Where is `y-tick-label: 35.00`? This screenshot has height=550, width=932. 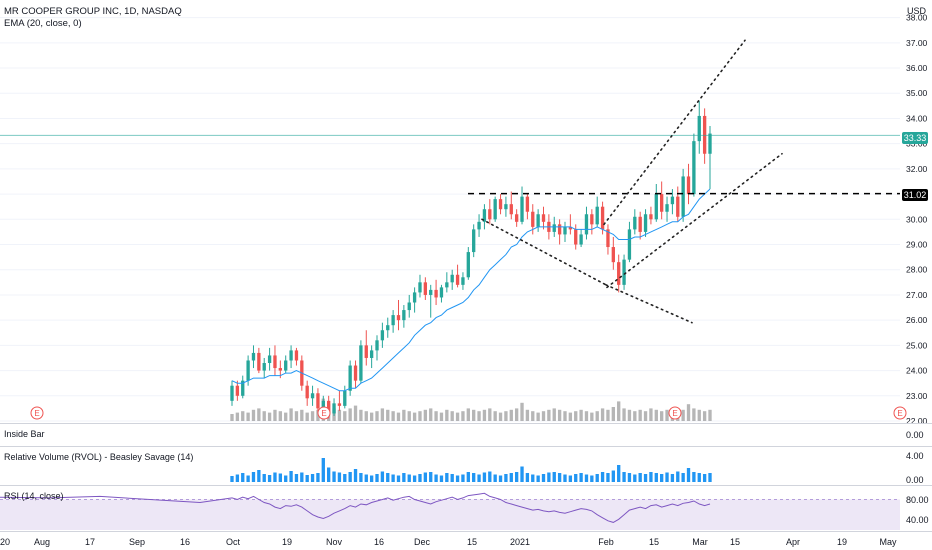
y-tick-label: 35.00 is located at coordinates (917, 93).